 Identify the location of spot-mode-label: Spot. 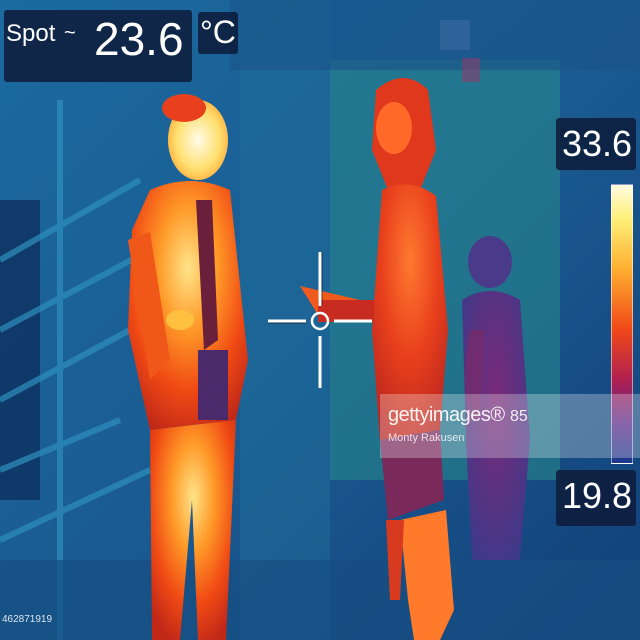
(31, 33).